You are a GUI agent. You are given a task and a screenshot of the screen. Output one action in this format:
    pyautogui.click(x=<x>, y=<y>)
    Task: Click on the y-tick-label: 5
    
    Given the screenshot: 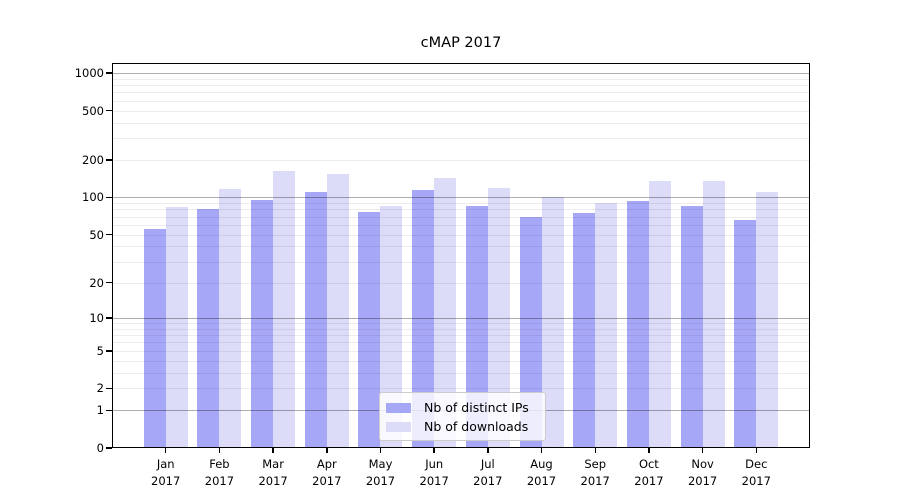 What is the action you would take?
    pyautogui.click(x=100, y=350)
    